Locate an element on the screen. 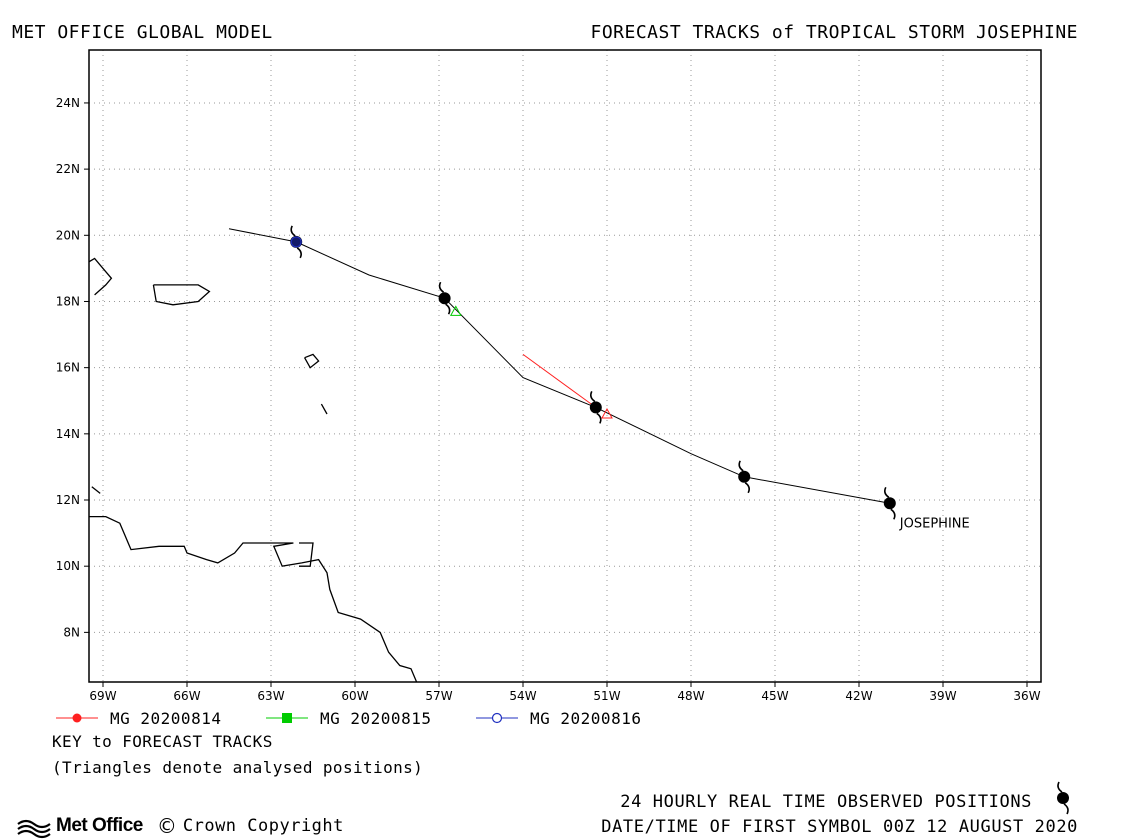 This screenshot has width=1130, height=840. y-tick-label: 8N is located at coordinates (71, 632).